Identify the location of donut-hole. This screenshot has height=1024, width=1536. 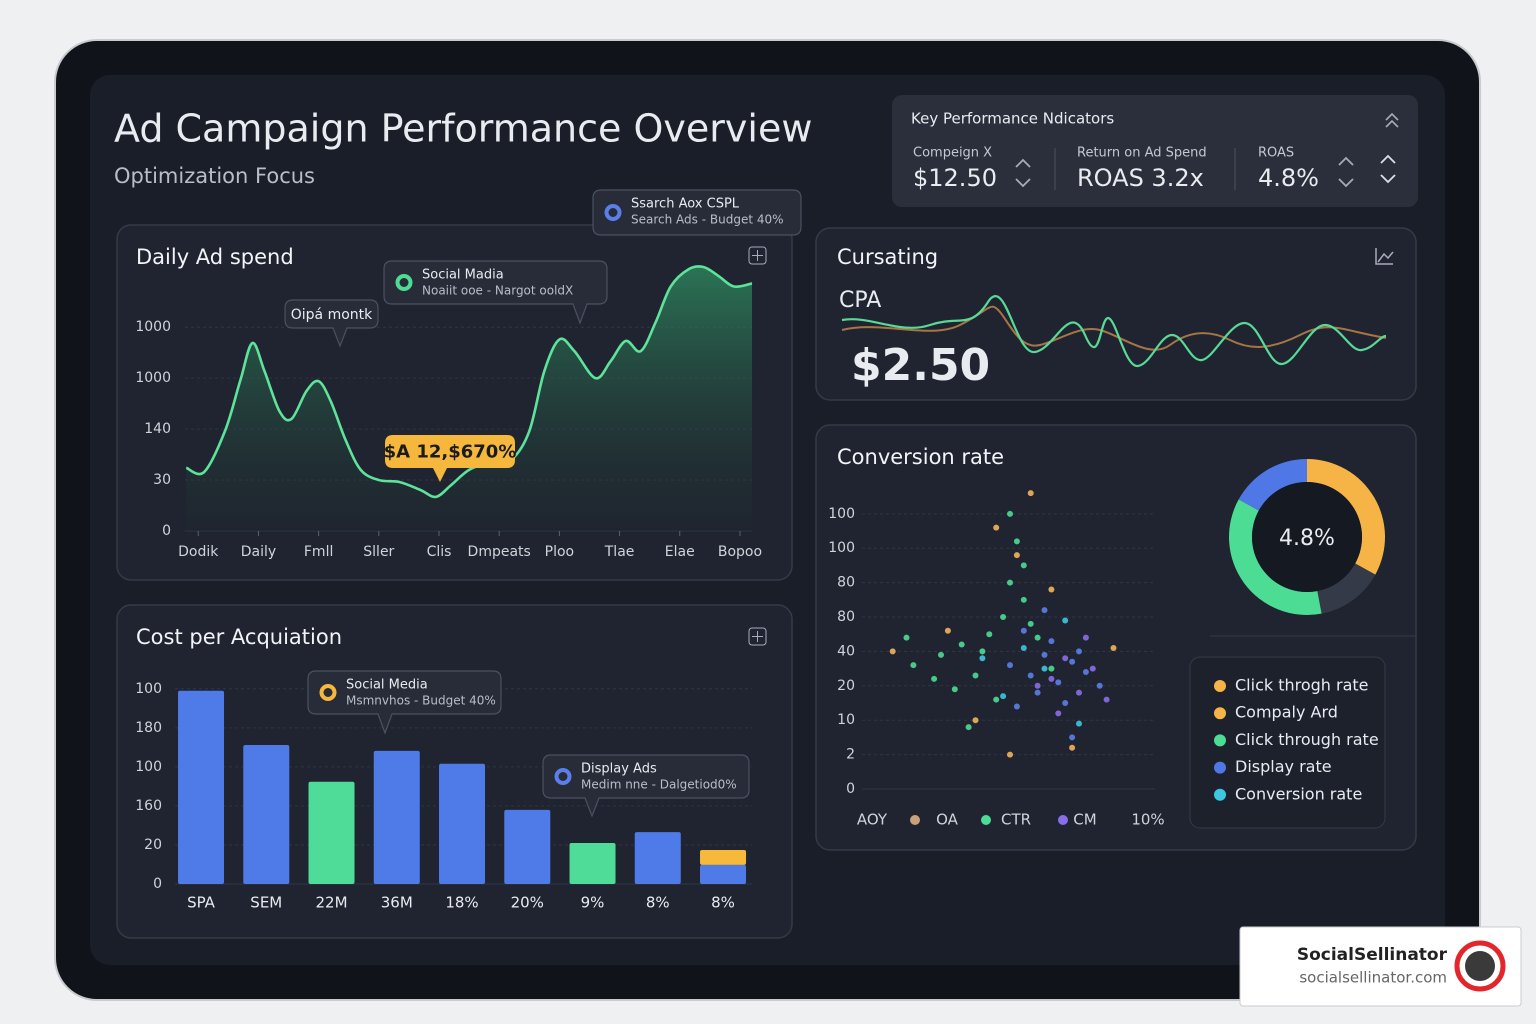
(1307, 537).